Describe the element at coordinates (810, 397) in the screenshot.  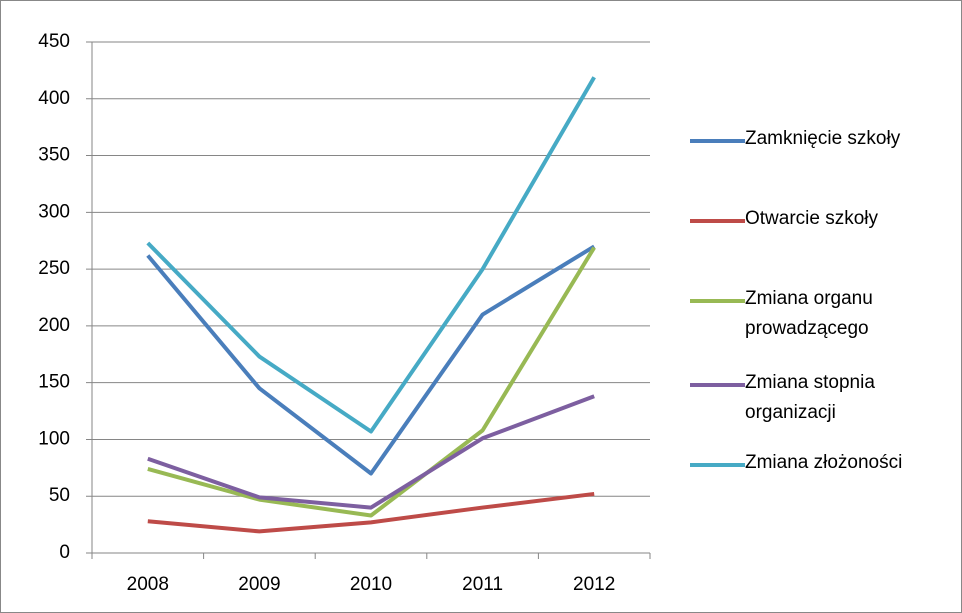
I see `legend-label: Zmiana stopnia organizacji` at that location.